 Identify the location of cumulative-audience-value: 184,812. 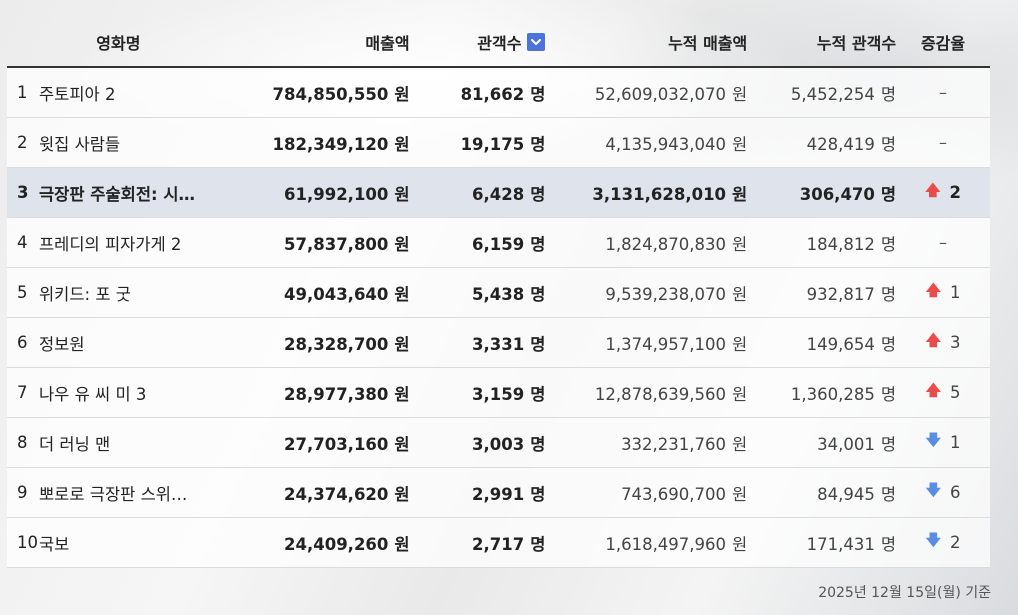
(840, 244).